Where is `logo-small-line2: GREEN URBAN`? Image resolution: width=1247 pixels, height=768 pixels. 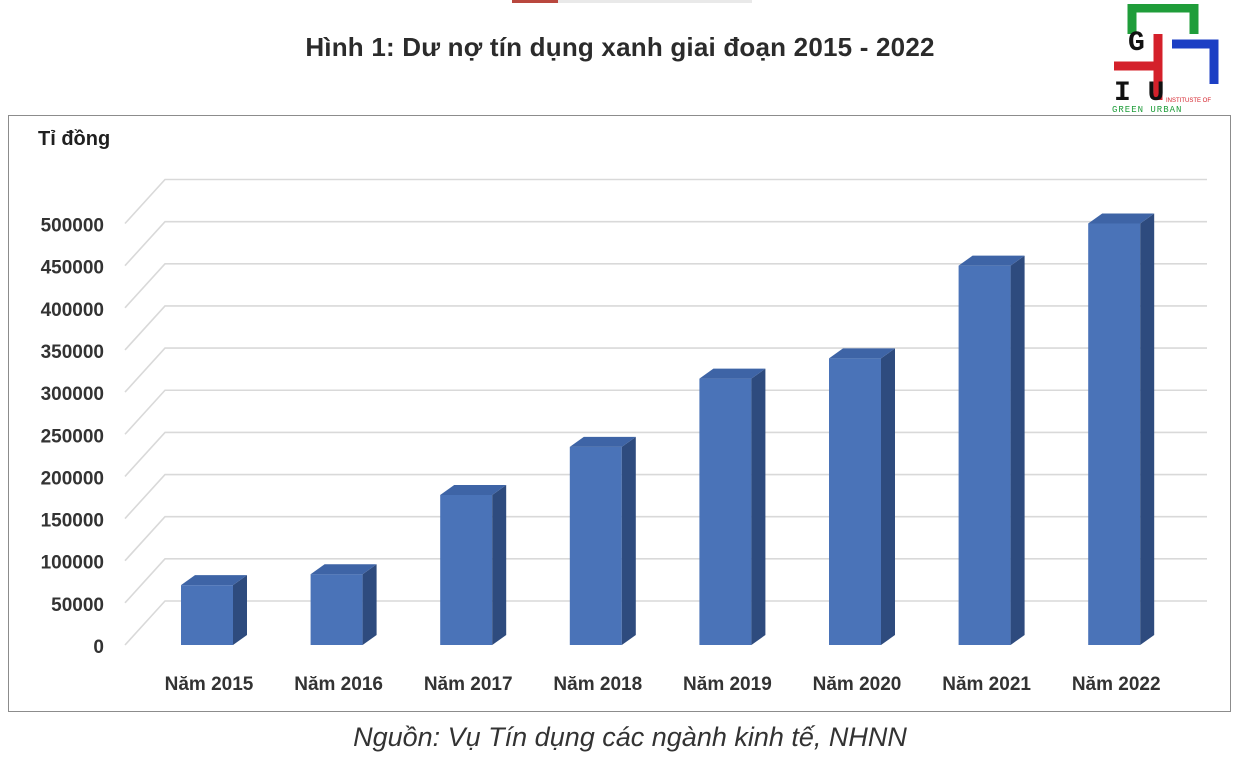 logo-small-line2: GREEN URBAN is located at coordinates (1147, 109).